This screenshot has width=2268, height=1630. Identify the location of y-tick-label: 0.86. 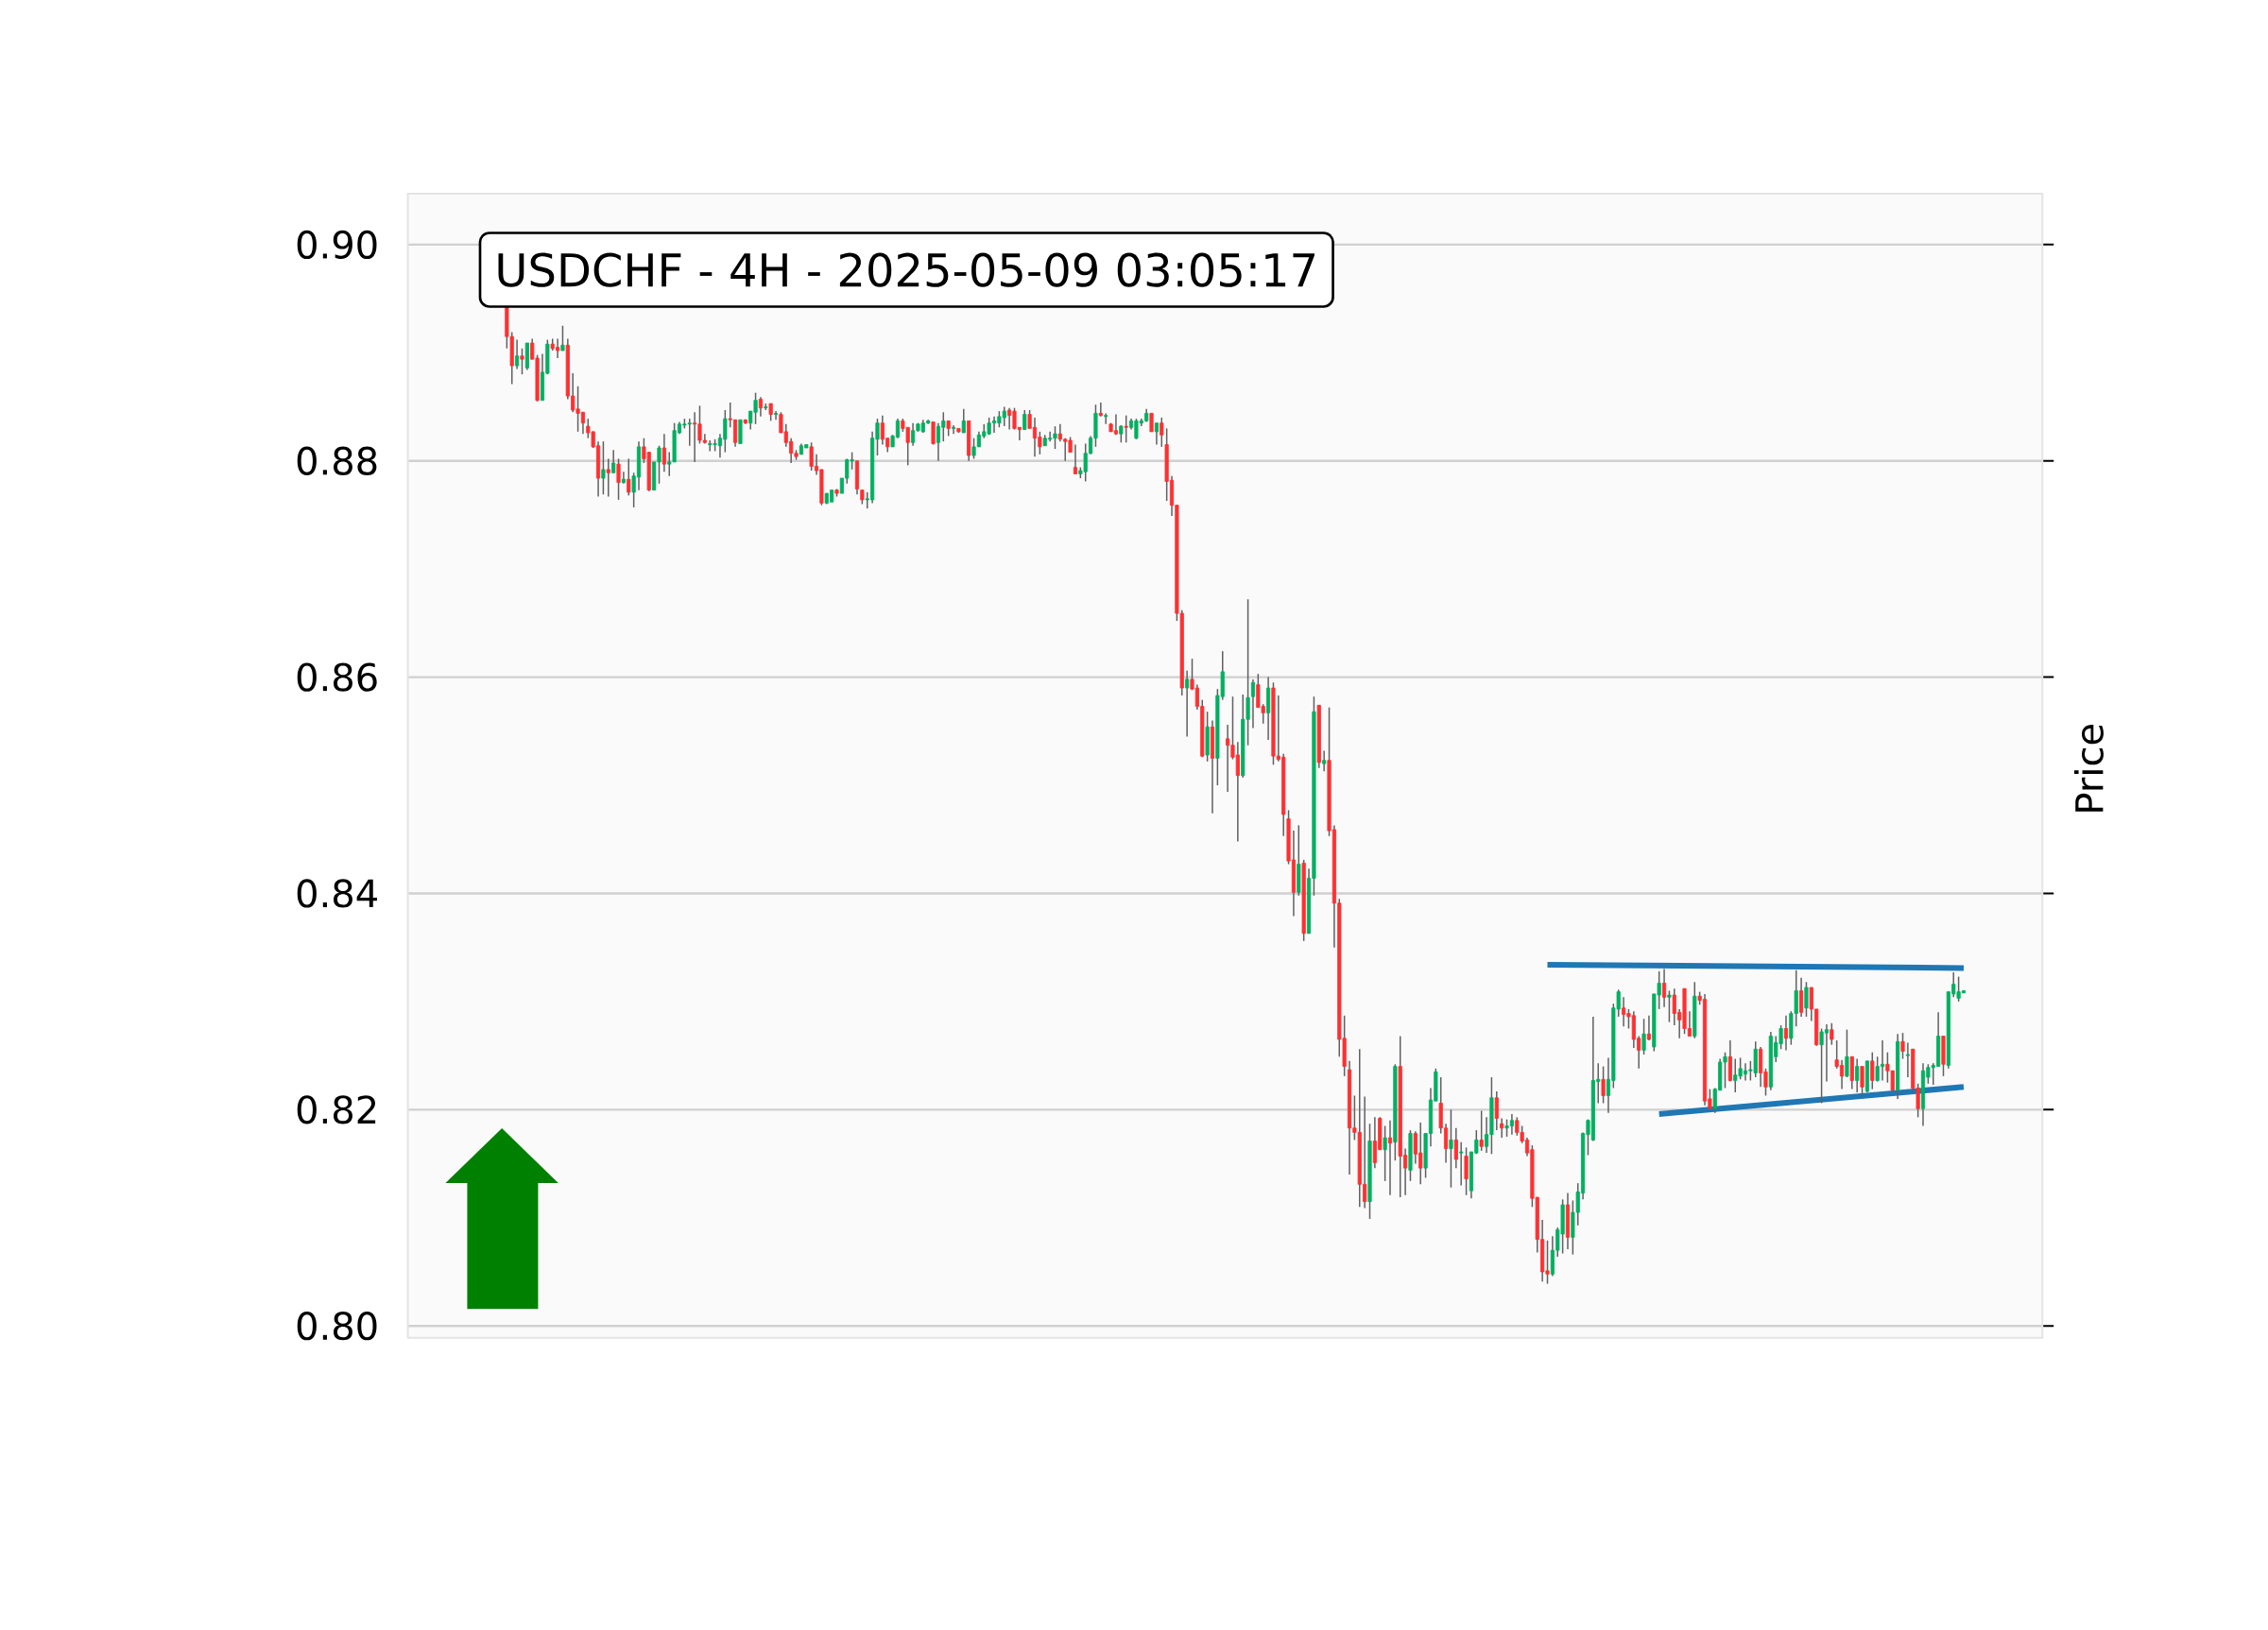
(337, 677).